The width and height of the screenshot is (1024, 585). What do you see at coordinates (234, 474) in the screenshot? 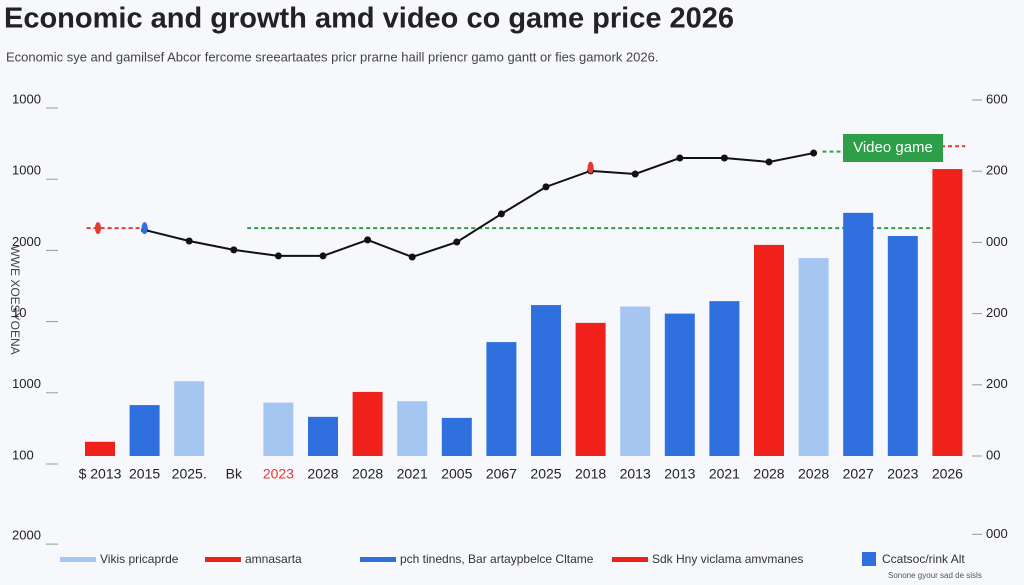
I see `x-tick-label: Bk` at bounding box center [234, 474].